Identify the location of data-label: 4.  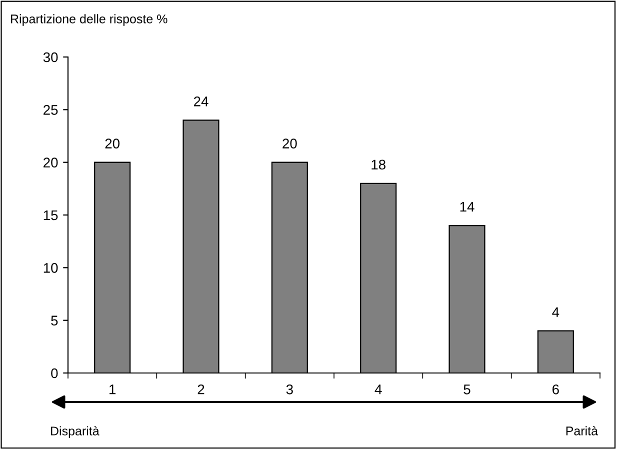
(556, 312).